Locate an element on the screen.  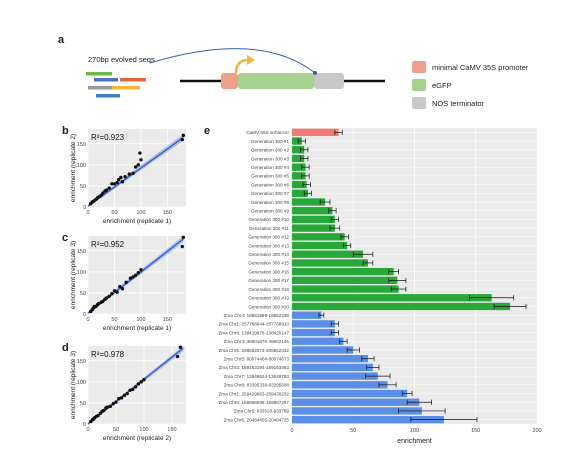
legend-label-egfp: eGFP is located at coordinates (442, 85).